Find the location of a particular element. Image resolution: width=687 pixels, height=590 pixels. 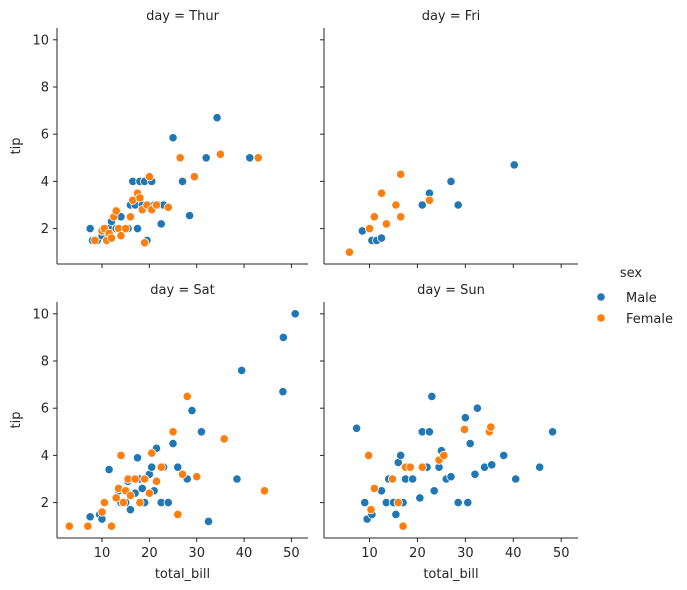

x-tick-label: 10 is located at coordinates (369, 553).